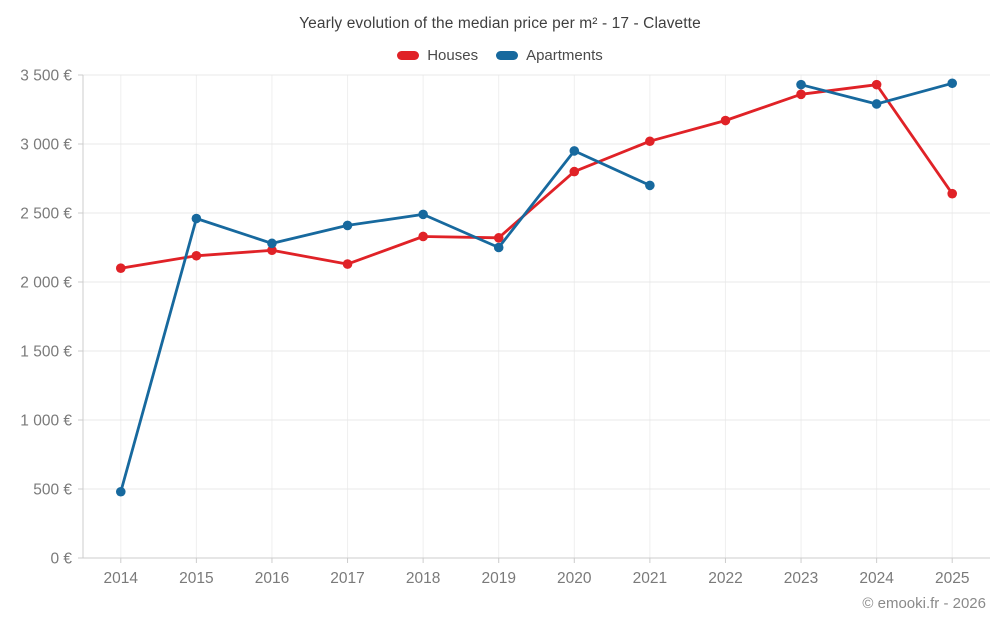 Image resolution: width=1000 pixels, height=625 pixels. I want to click on data-point-apartments-2014, so click(120, 491).